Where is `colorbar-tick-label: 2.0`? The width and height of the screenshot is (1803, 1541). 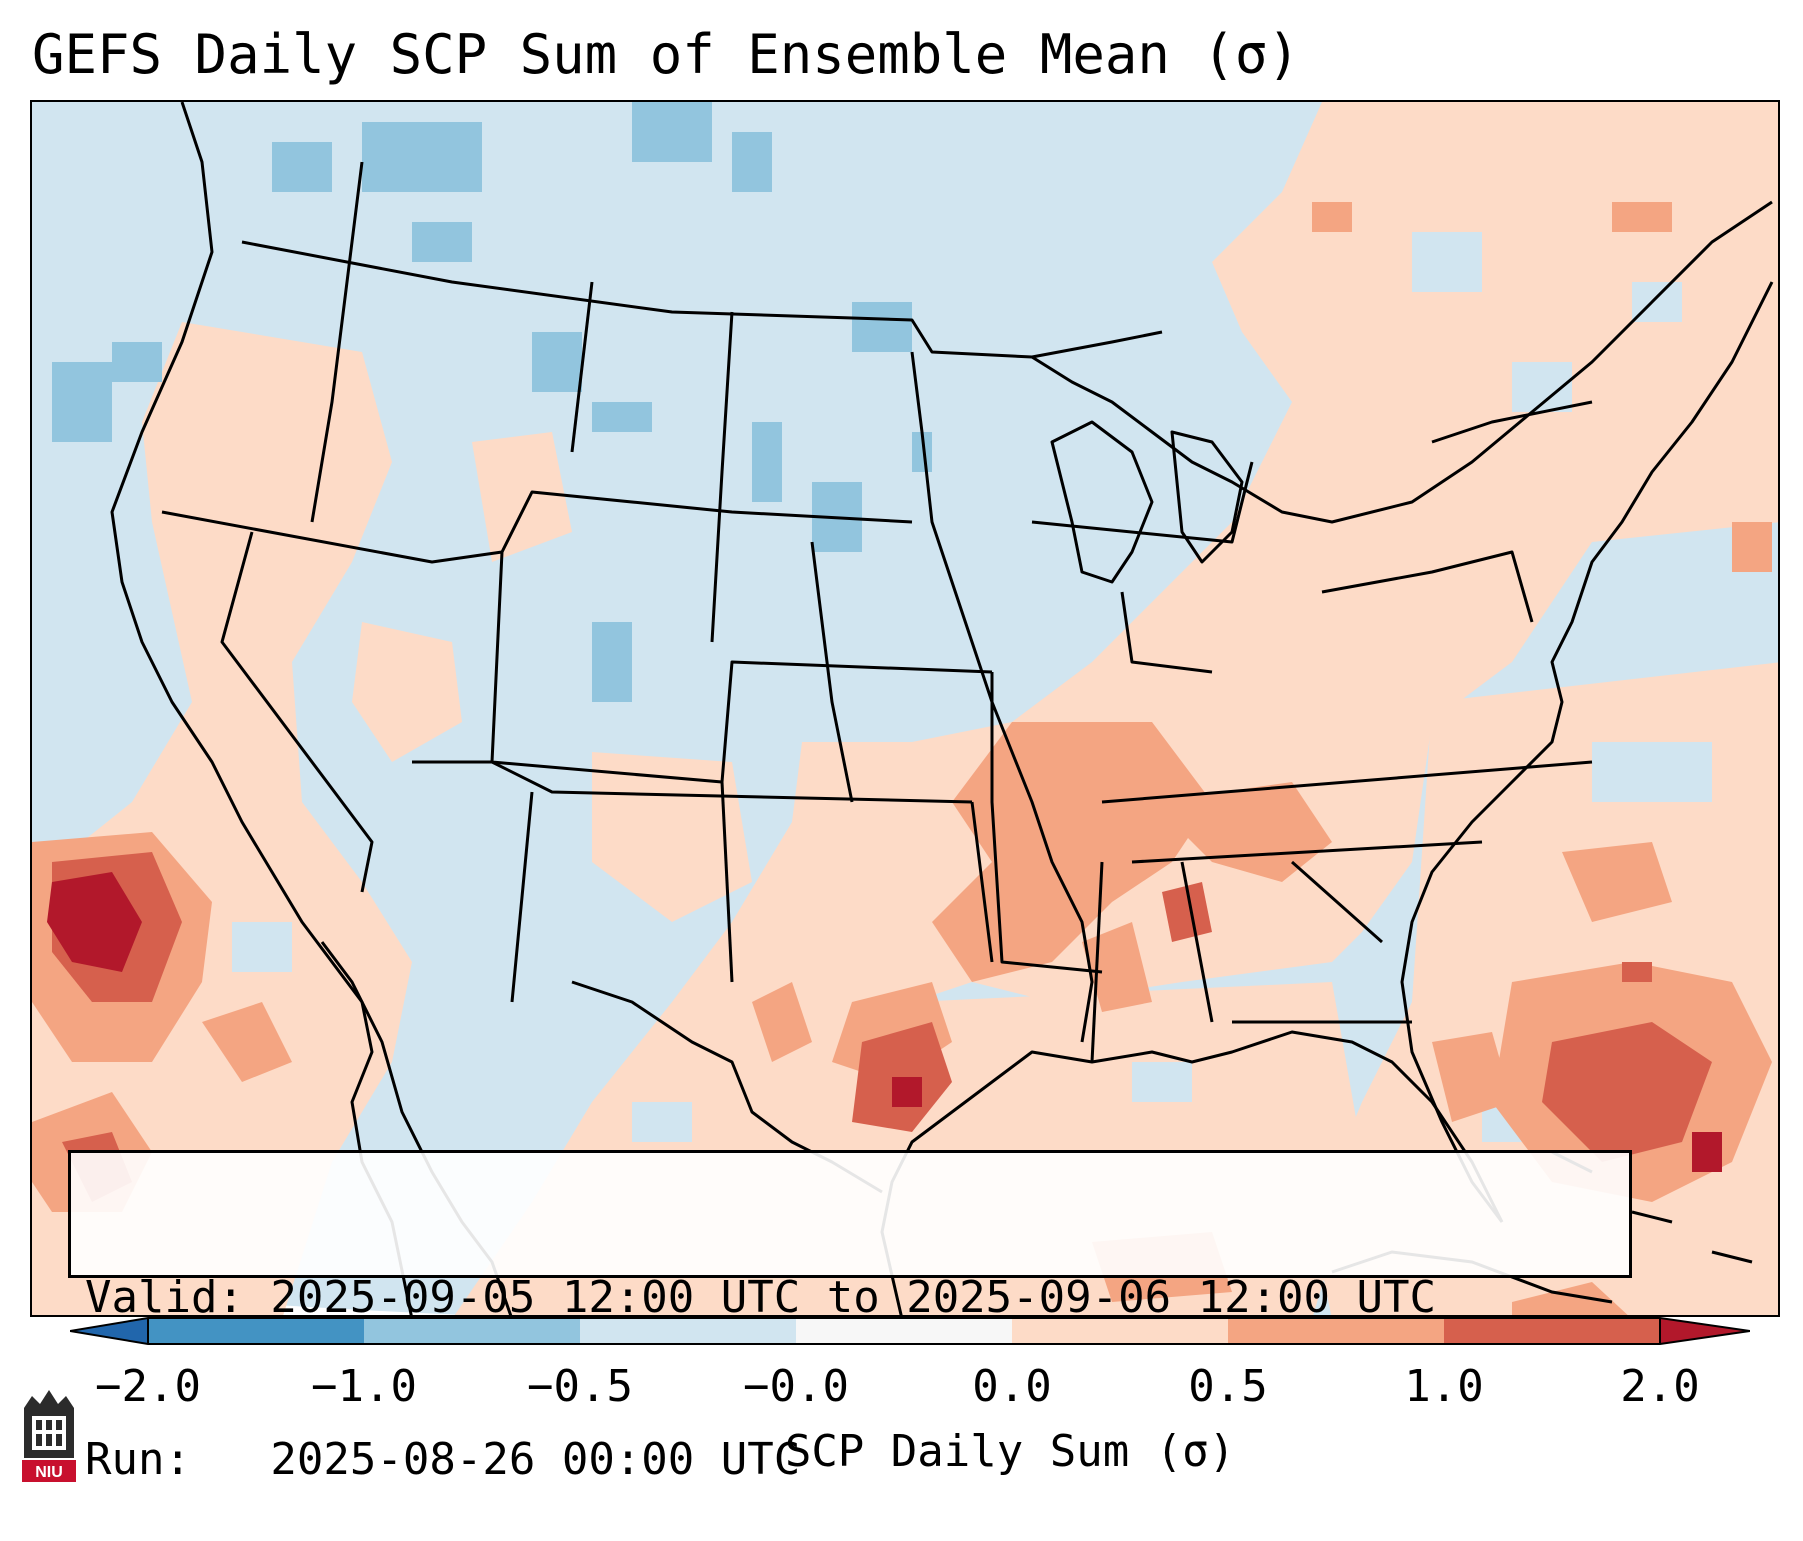
colorbar-tick-label: 2.0 is located at coordinates (1660, 1386).